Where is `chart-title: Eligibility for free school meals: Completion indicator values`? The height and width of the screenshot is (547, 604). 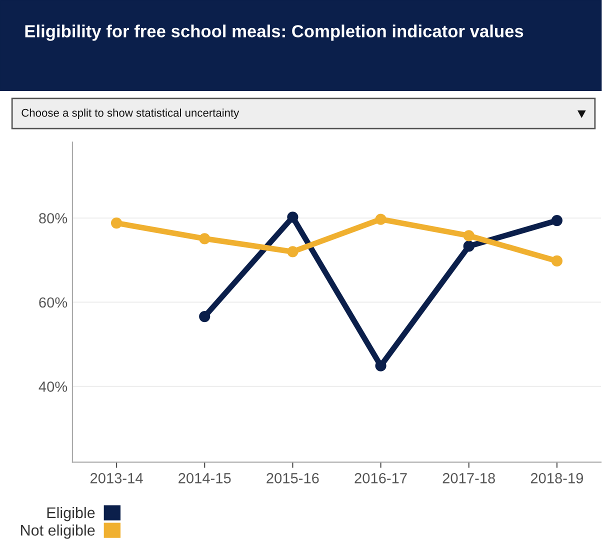 chart-title: Eligibility for free school meals: Completion indicator values is located at coordinates (274, 32).